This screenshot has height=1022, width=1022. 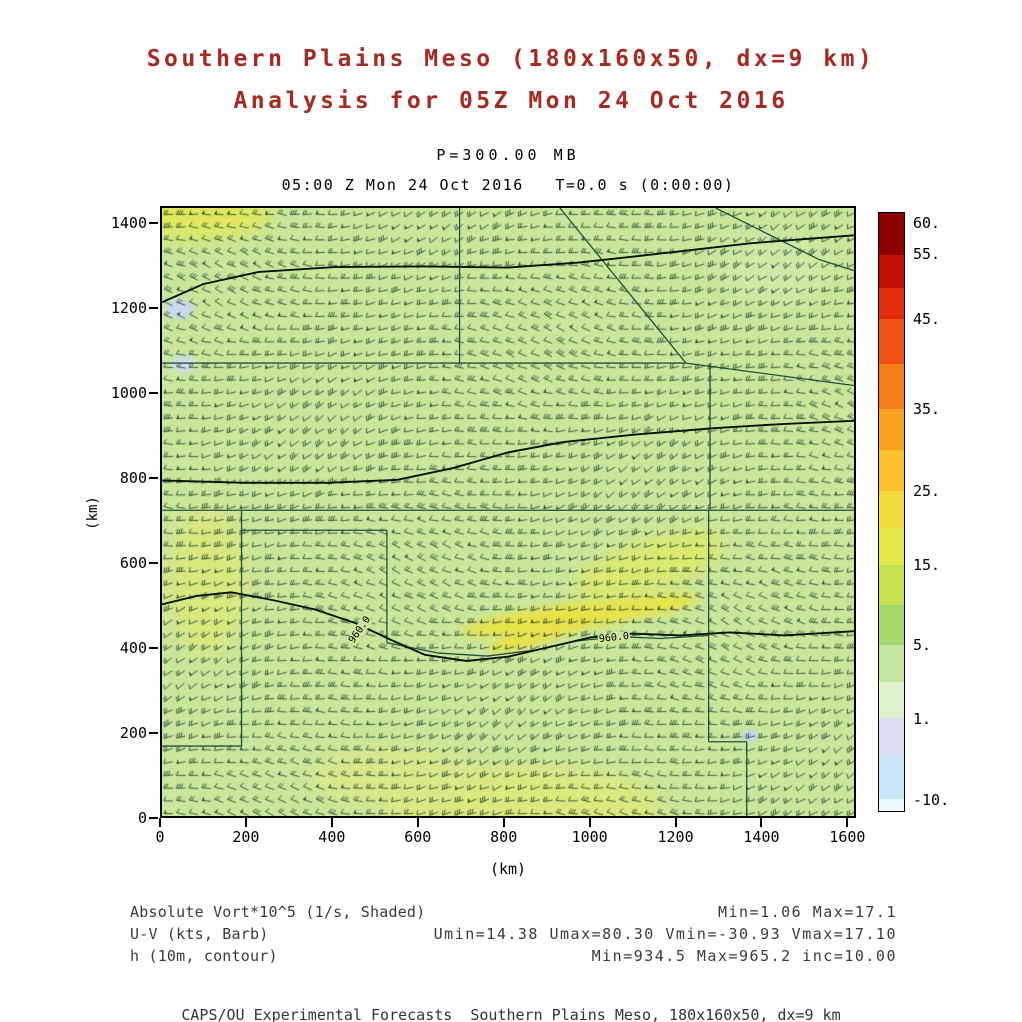 I want to click on page-title-line2: Analysis for 05Z Mon 24 Oct 2016, so click(x=511, y=101).